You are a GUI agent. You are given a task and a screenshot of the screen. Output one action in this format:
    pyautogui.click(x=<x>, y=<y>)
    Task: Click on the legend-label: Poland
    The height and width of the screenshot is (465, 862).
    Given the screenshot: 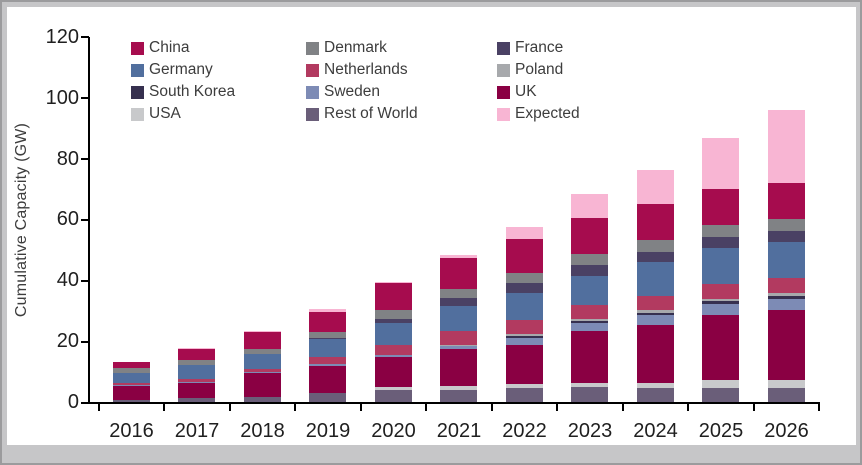 What is the action you would take?
    pyautogui.click(x=539, y=69)
    